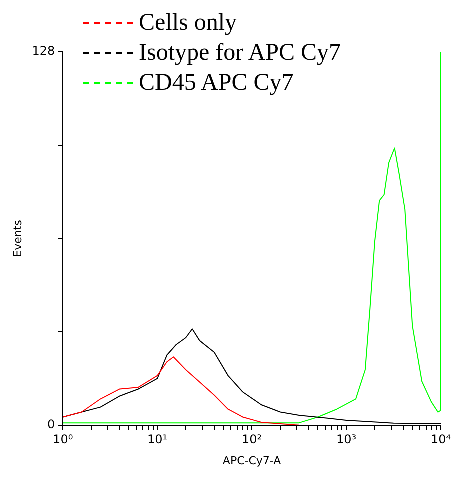 This screenshot has height=480, width=467. Describe the element at coordinates (44, 51) in the screenshot. I see `y-tick-label: 128` at that location.